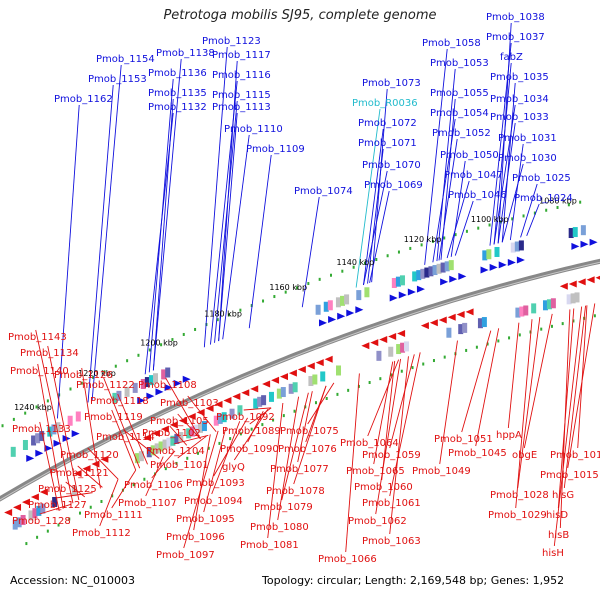 Image resolution: width=600 pixels, height=600 pixels. I want to click on reverse-gene-label: Pmob_1114, so click(125, 437).